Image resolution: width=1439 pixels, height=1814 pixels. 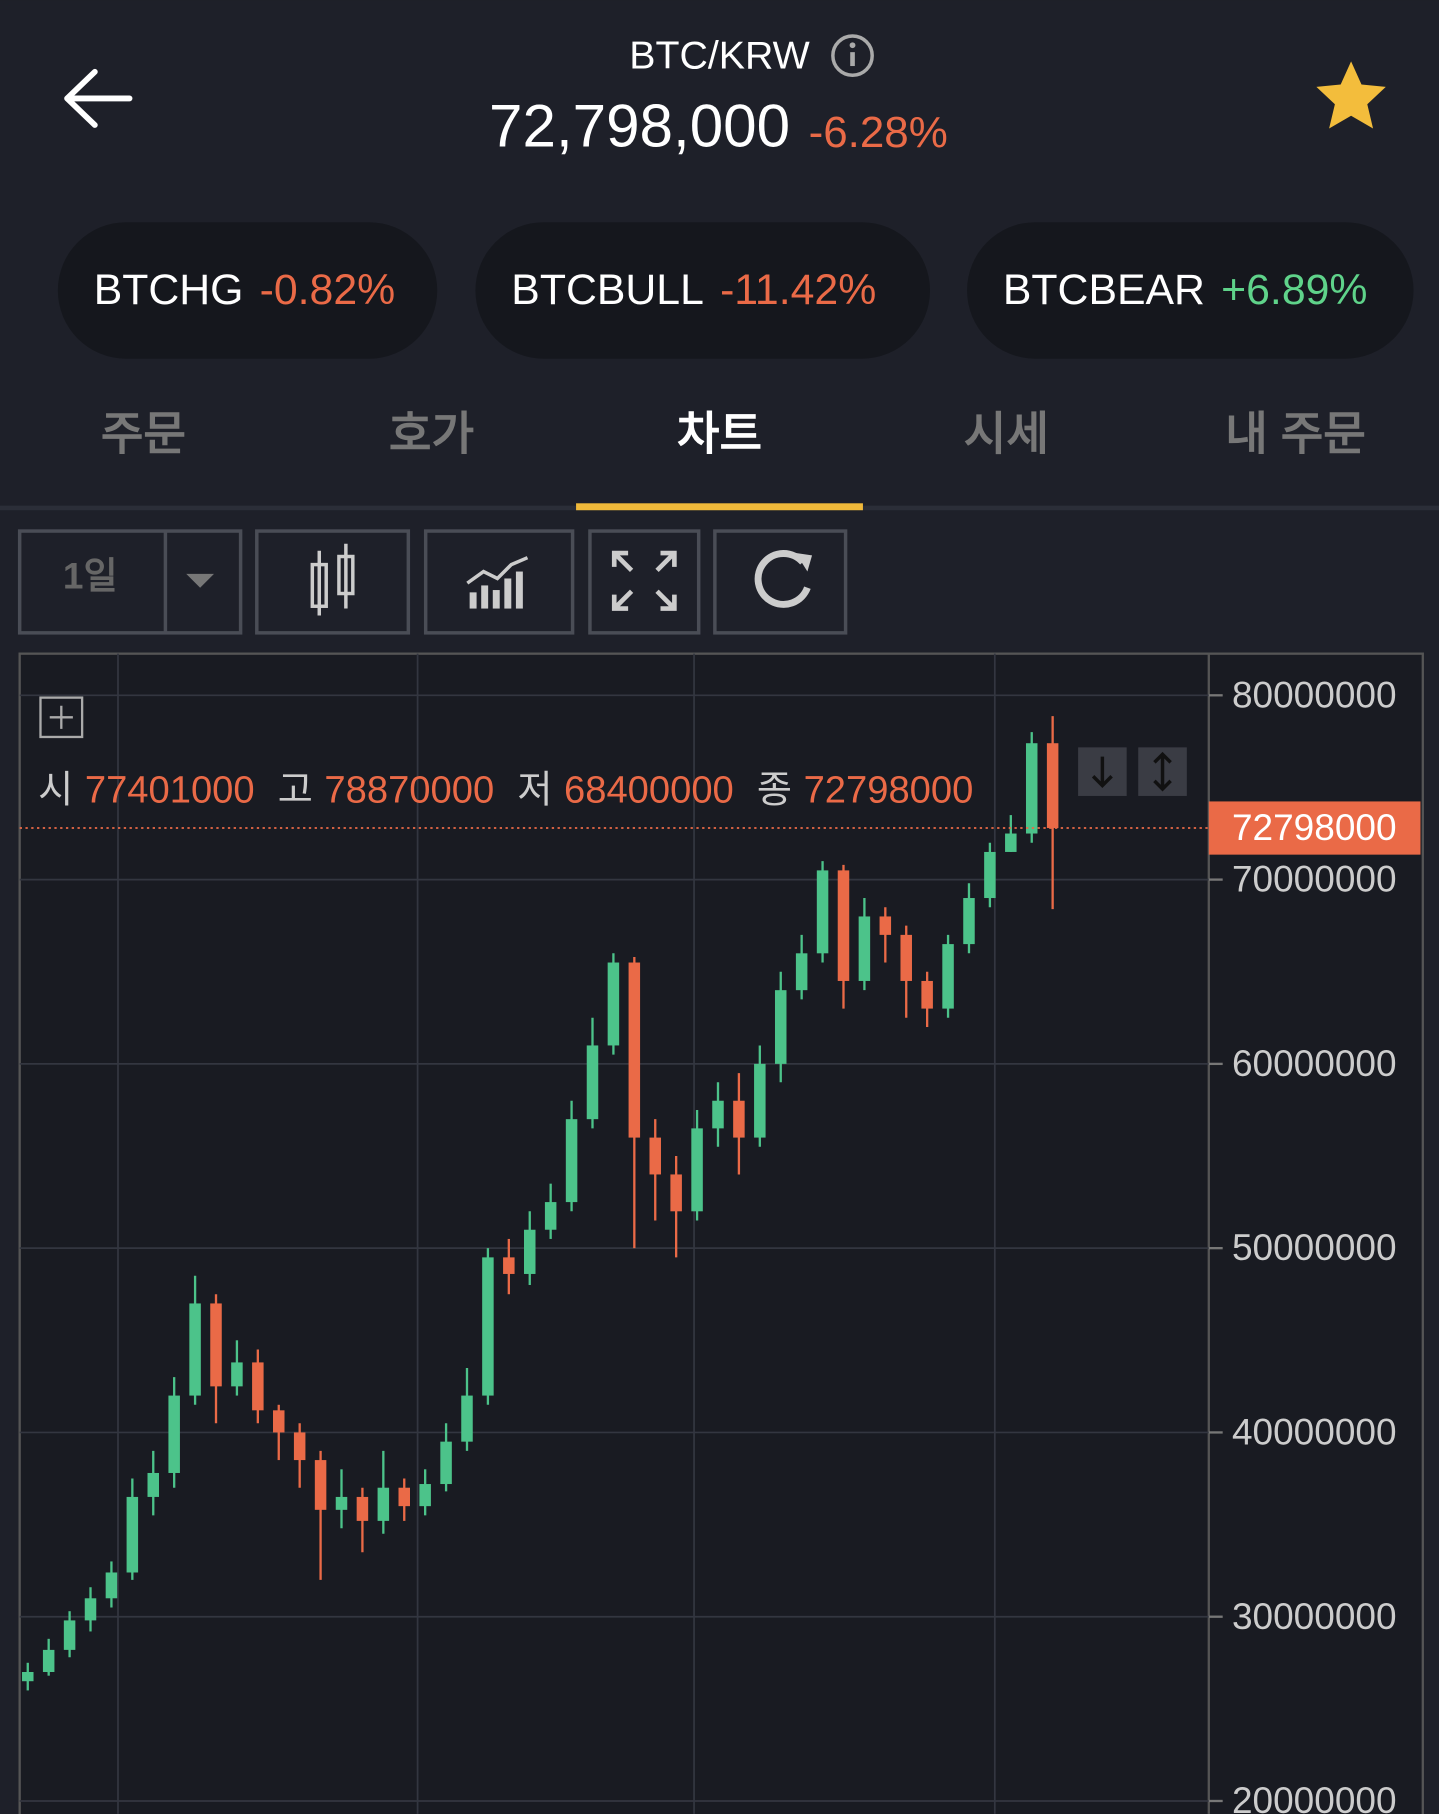 What do you see at coordinates (1351, 95) in the screenshot?
I see `favorite-star` at bounding box center [1351, 95].